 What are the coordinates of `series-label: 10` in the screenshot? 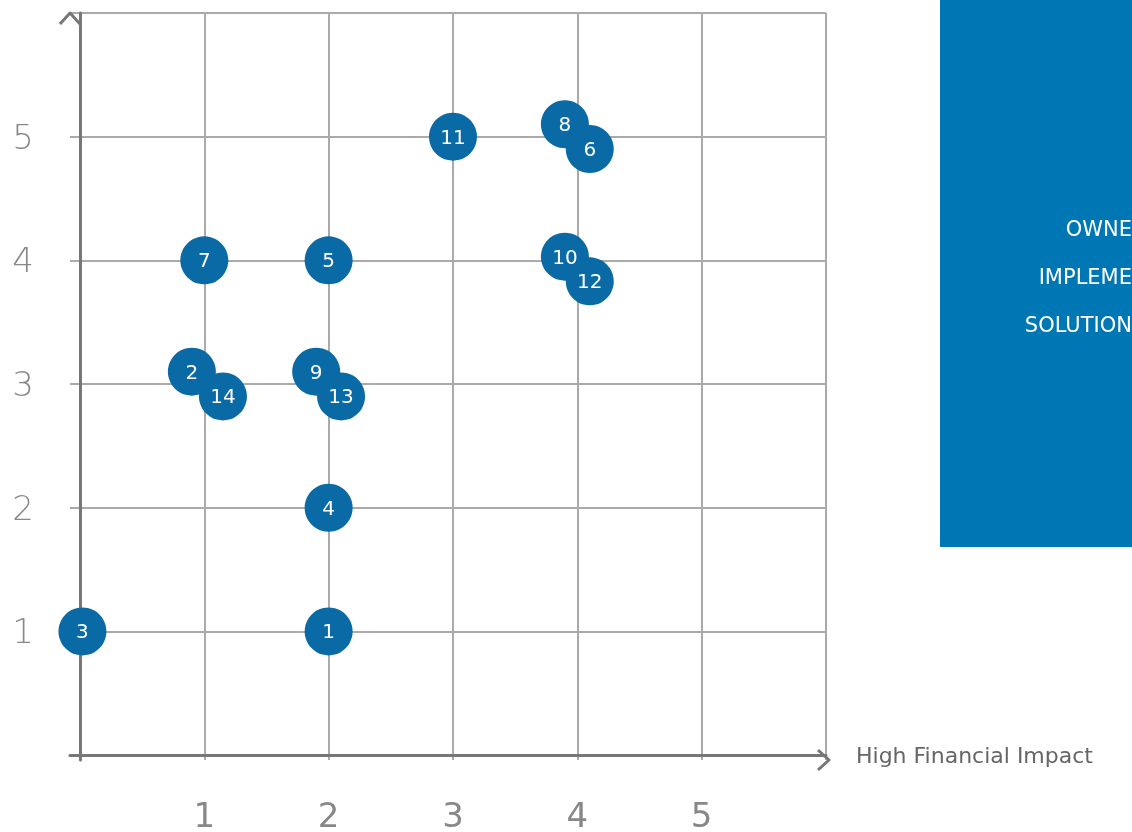 It's located at (565, 256).